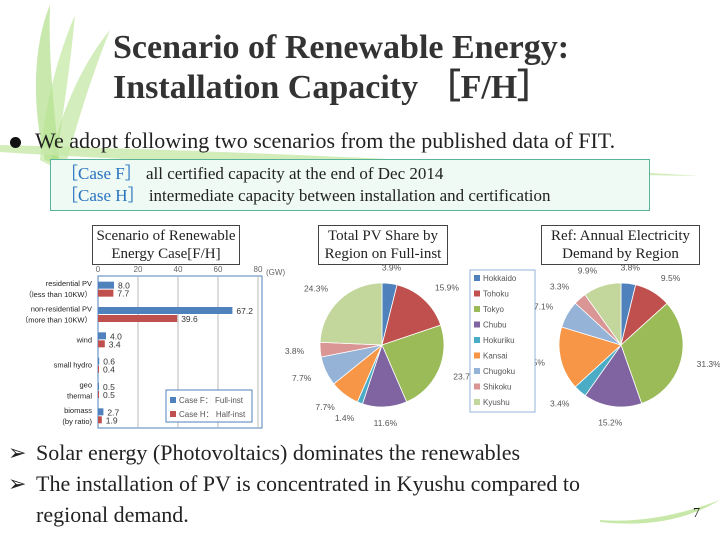  Describe the element at coordinates (383, 236) in the screenshot. I see `pv-title-line-1: Total PV Share by` at that location.